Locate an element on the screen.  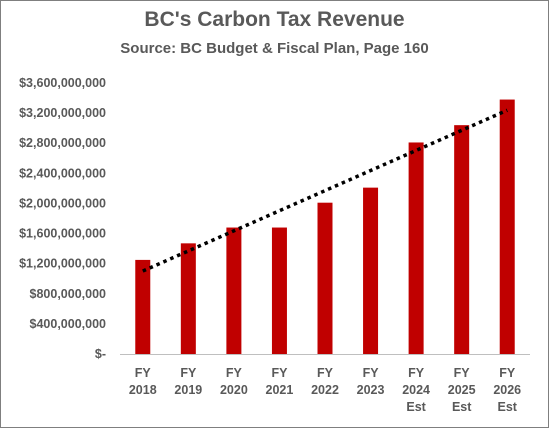
x-tick-label: FY 2023 is located at coordinates (371, 381).